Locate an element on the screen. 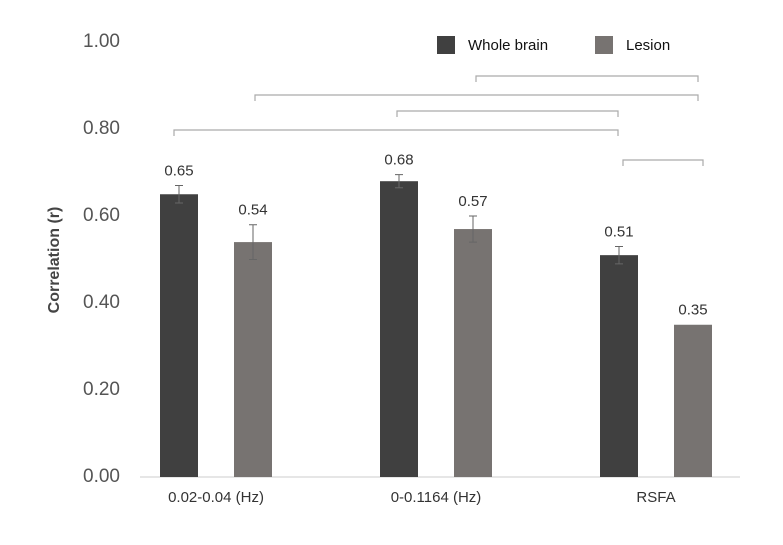 This screenshot has height=545, width=783. value-label: 0.35 is located at coordinates (692, 310).